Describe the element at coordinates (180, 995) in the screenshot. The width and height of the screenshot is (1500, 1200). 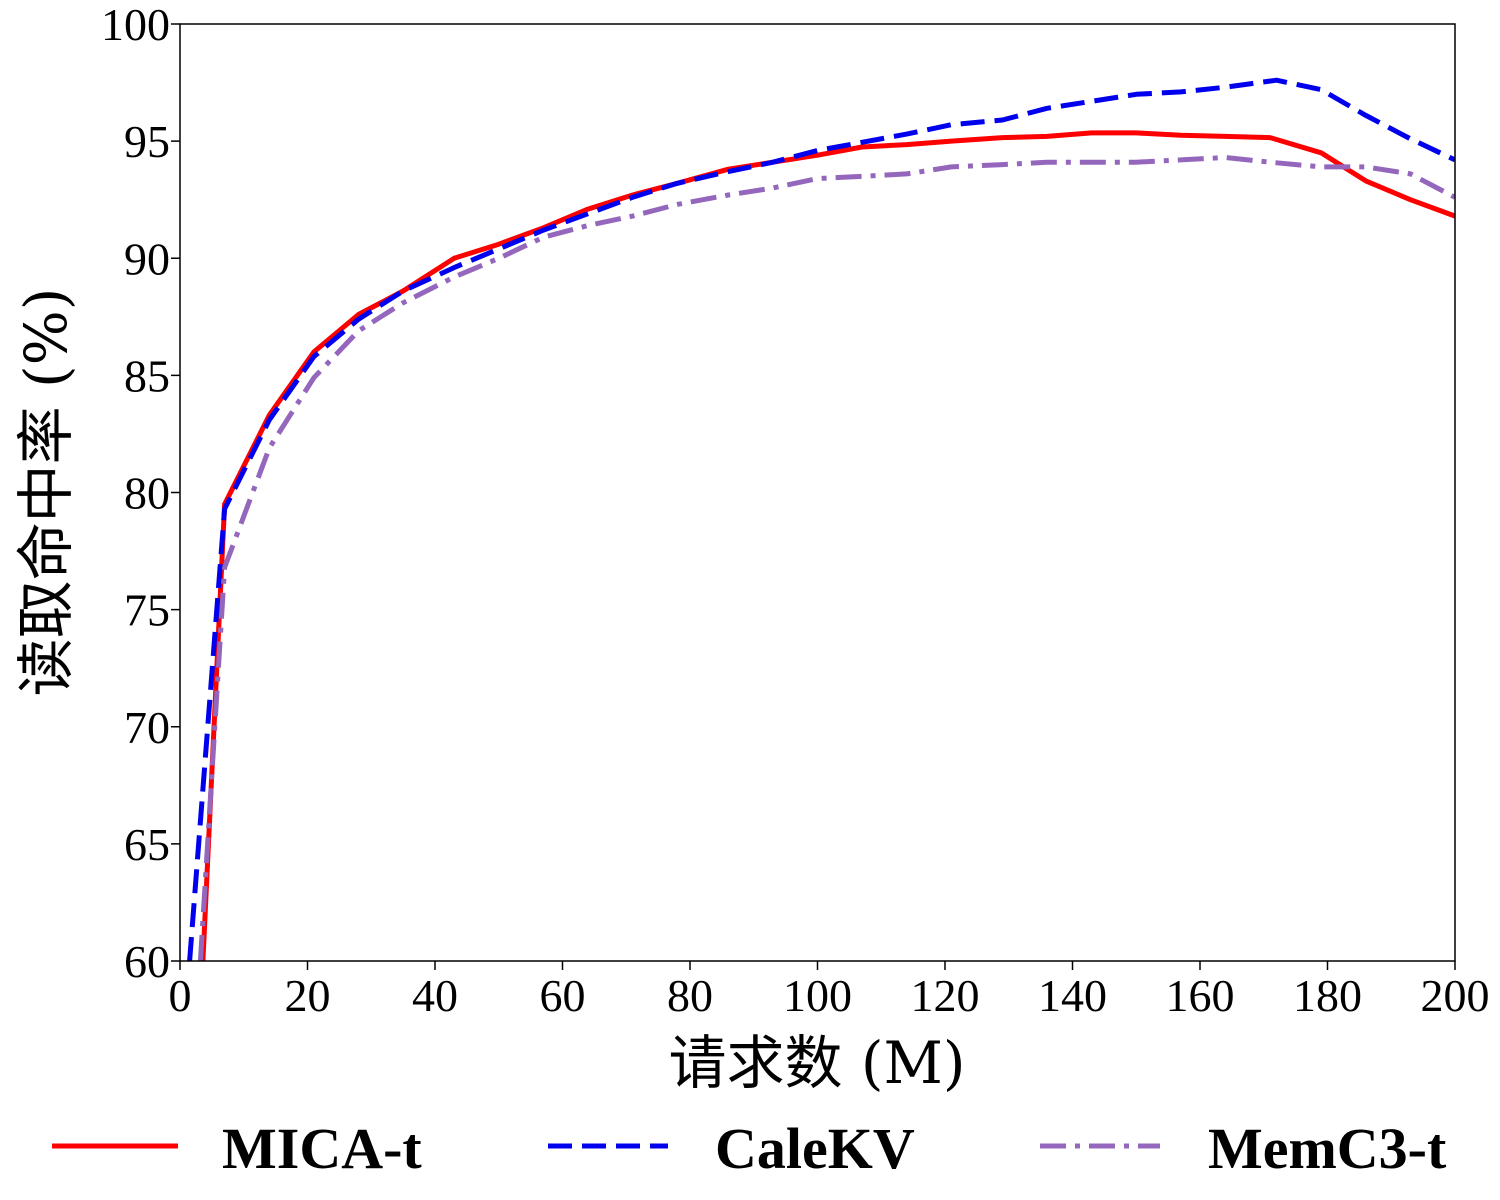
I see `x-tick-label: 0` at that location.